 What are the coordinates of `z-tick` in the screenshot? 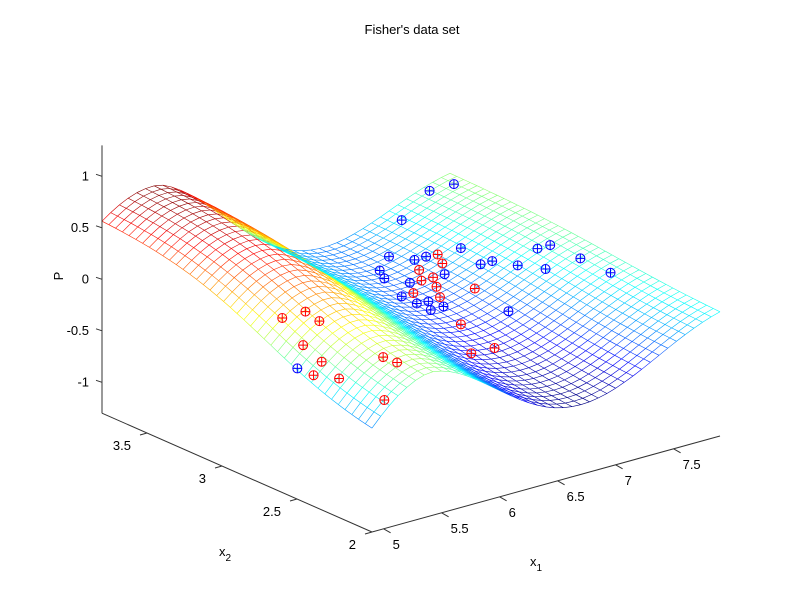 It's located at (99, 175).